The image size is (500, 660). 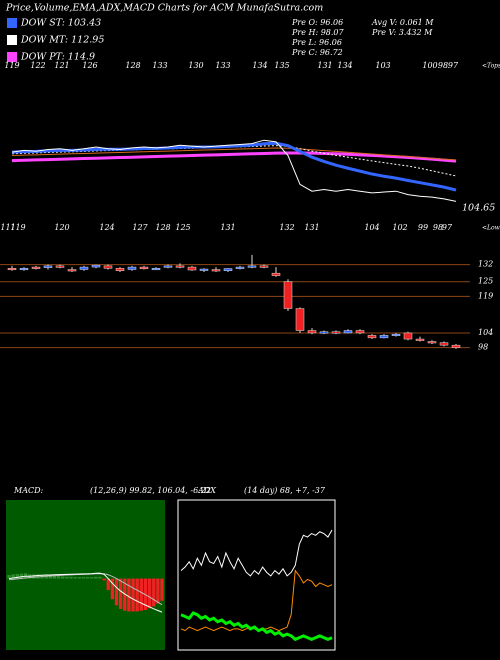 What do you see at coordinates (61, 65) in the screenshot?
I see `top-label: 121` at bounding box center [61, 65].